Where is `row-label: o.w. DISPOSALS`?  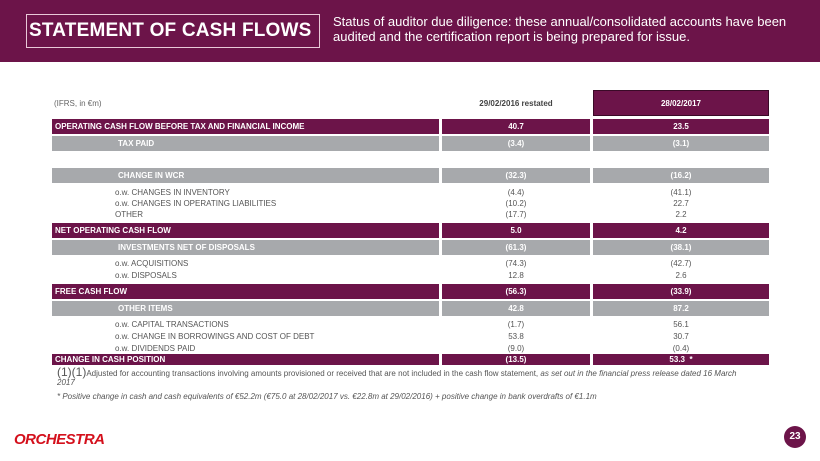
row-label: o.w. DISPOSALS is located at coordinates (146, 275).